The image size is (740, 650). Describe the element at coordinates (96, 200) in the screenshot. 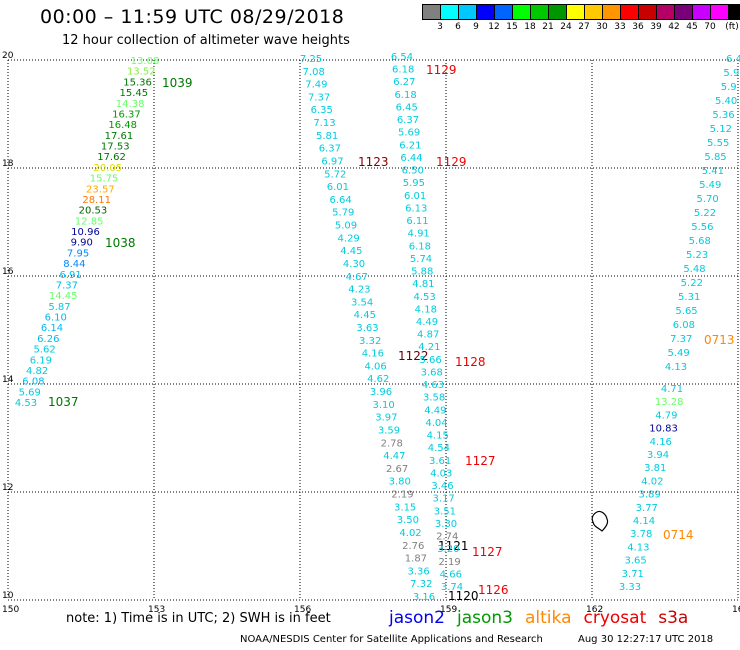

I see `wave-height-value: 28.11` at that location.